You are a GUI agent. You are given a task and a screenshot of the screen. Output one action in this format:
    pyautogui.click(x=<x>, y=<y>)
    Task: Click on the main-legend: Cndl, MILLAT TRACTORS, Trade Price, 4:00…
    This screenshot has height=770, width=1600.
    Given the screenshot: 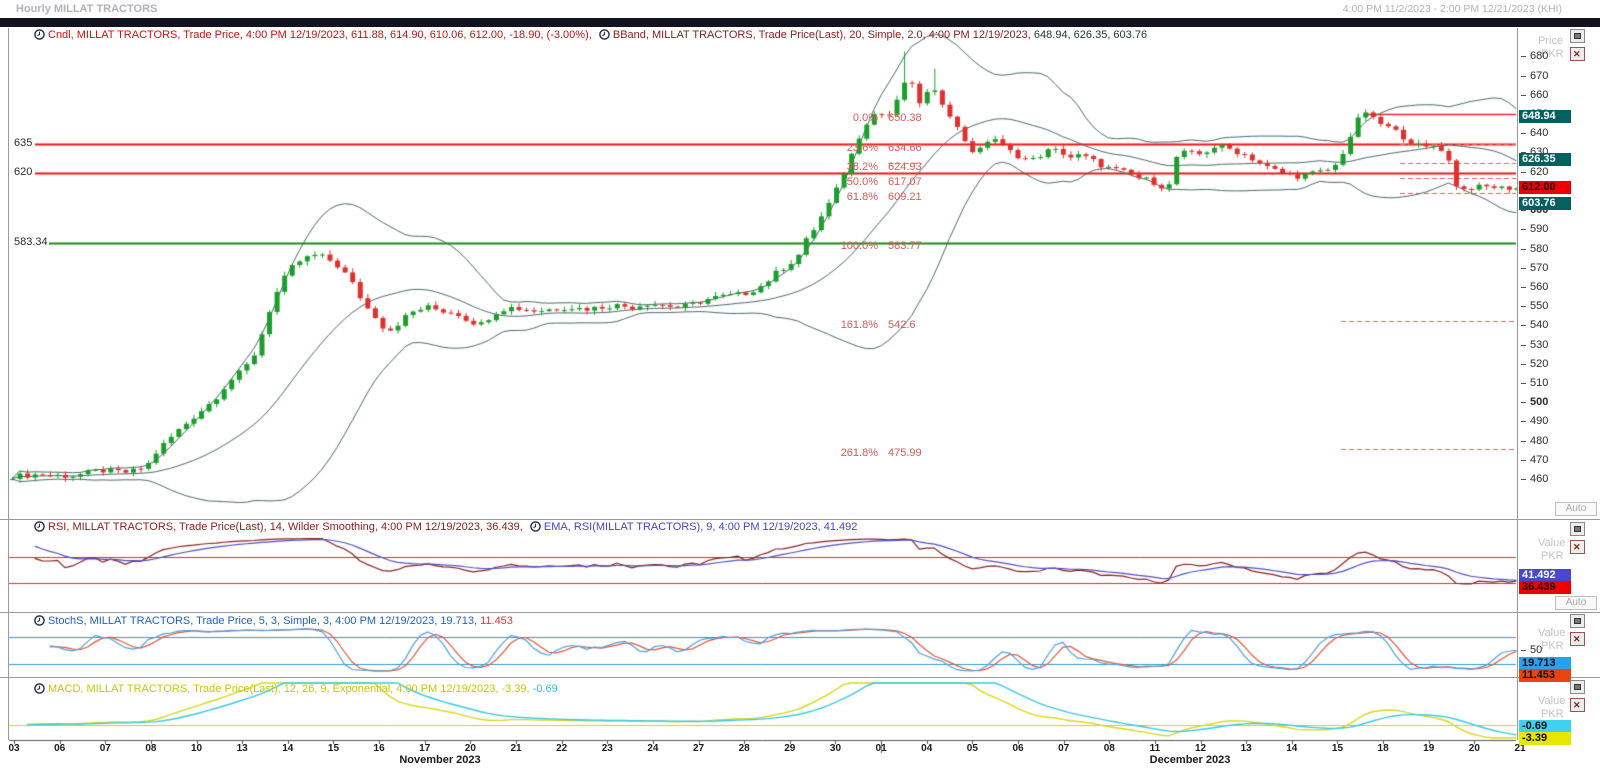 What is the action you would take?
    pyautogui.click(x=590, y=35)
    